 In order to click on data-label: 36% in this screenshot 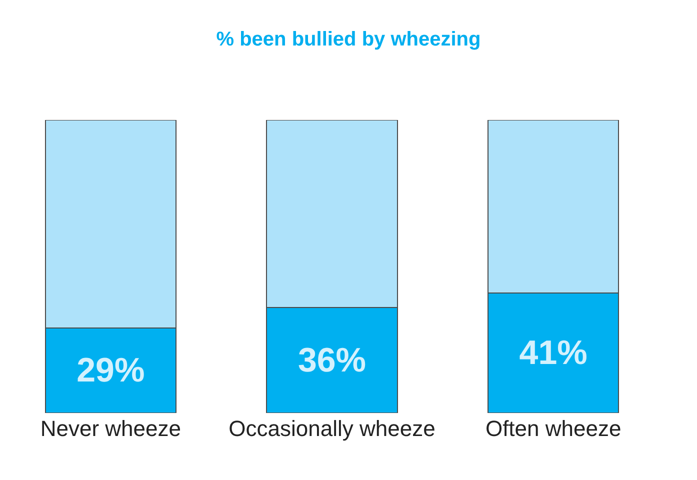, I will do `click(332, 360)`.